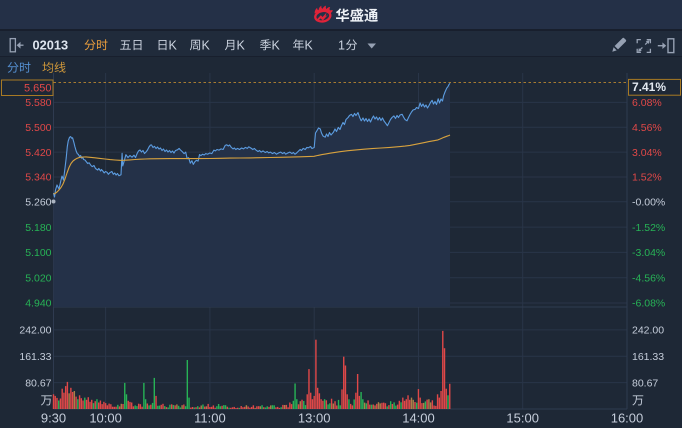 The width and height of the screenshot is (682, 428). What do you see at coordinates (38, 88) in the screenshot?
I see `svg-text: 5.650` at bounding box center [38, 88].